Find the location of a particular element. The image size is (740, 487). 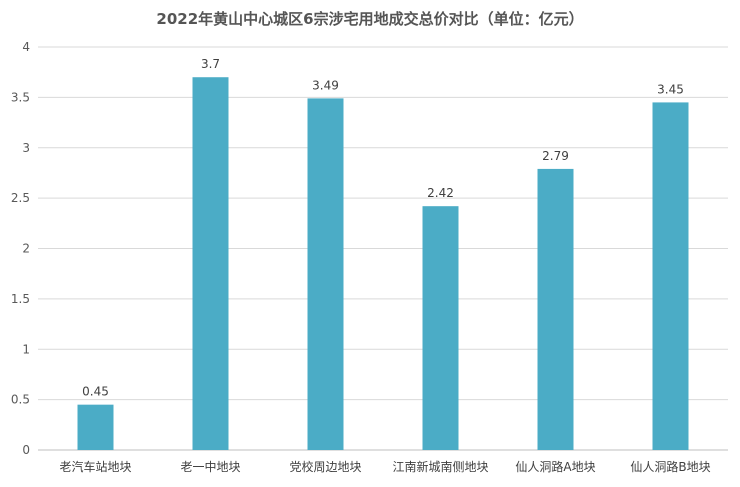

y-tick-label: 0.5 is located at coordinates (20, 400).